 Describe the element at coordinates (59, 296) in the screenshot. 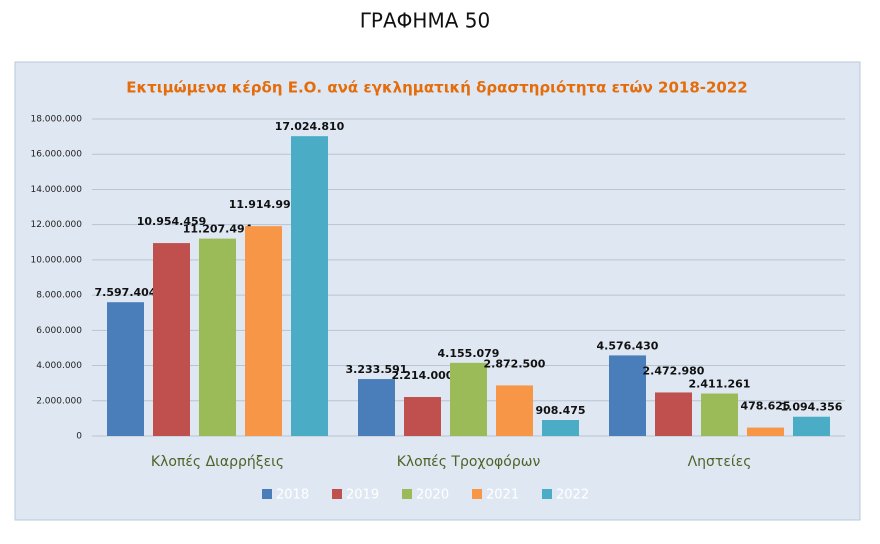

I see `y-tick-label: 8.000.000` at that location.